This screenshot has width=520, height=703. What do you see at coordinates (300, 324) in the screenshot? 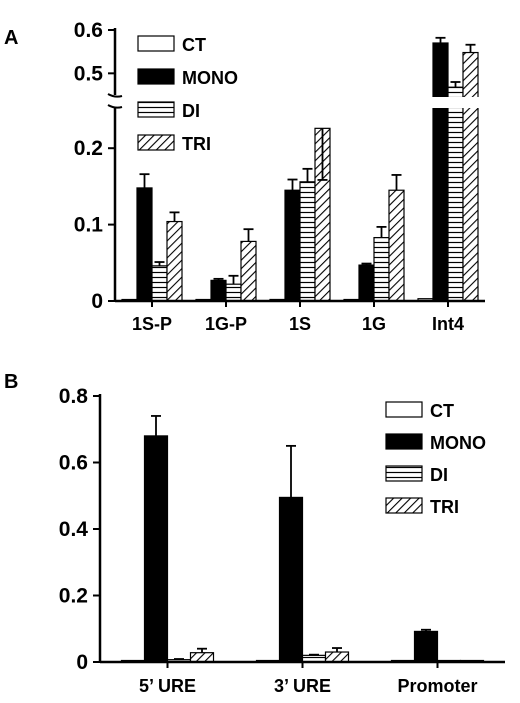
I see `x-tick-label-2: 1S` at bounding box center [300, 324].